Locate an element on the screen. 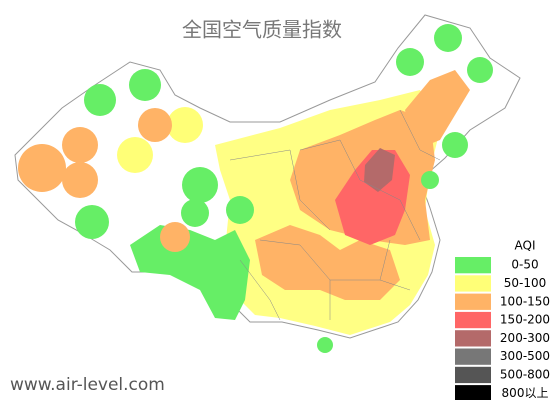  legend-label: 150-200 is located at coordinates (525, 320).